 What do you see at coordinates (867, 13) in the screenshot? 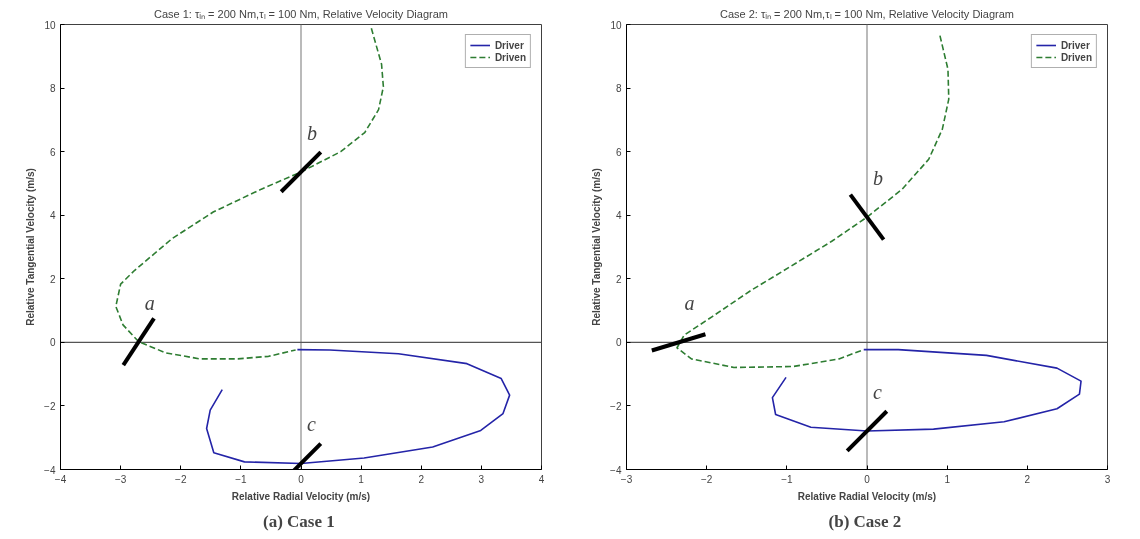
I see `chart-title: Case 2: τᵢₙ = 200 Nm,τₗ = 100 Nm, Relative Velocity Diagram` at bounding box center [867, 13].